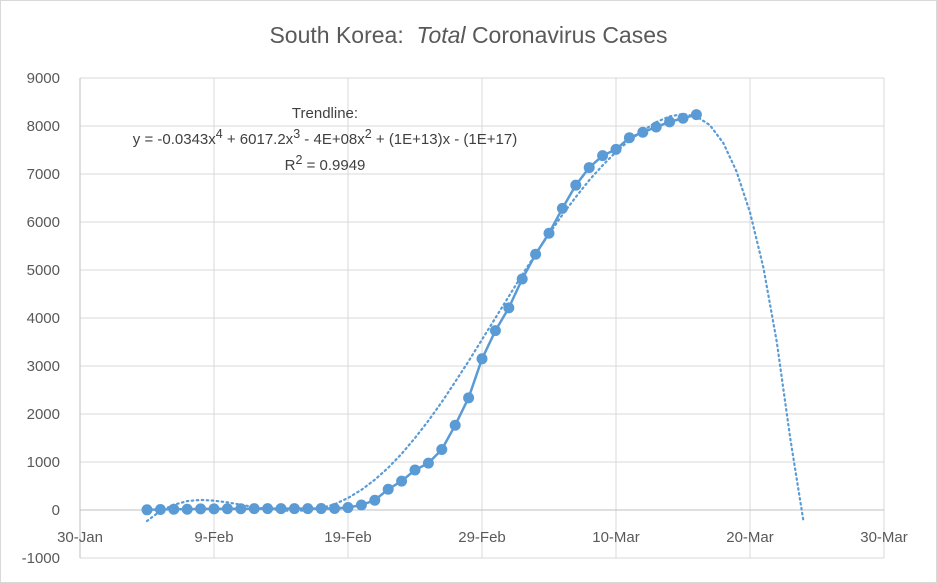 This screenshot has width=937, height=583. What do you see at coordinates (258, 139) in the screenshot?
I see `eq-part-b: + 6017.2x` at bounding box center [258, 139].